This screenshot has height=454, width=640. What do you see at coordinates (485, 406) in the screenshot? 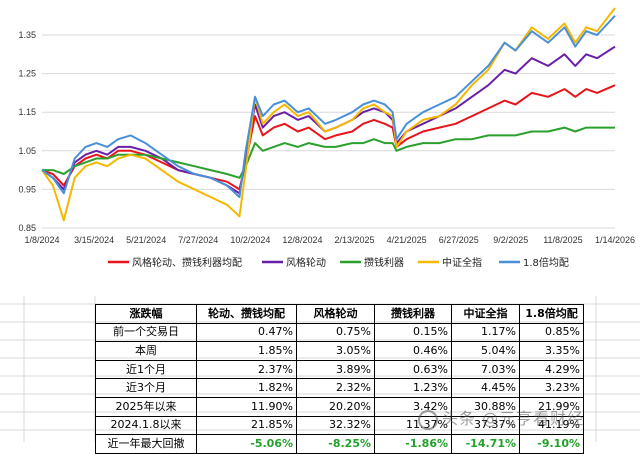
I see `table-cell: 30.88%` at bounding box center [485, 406].